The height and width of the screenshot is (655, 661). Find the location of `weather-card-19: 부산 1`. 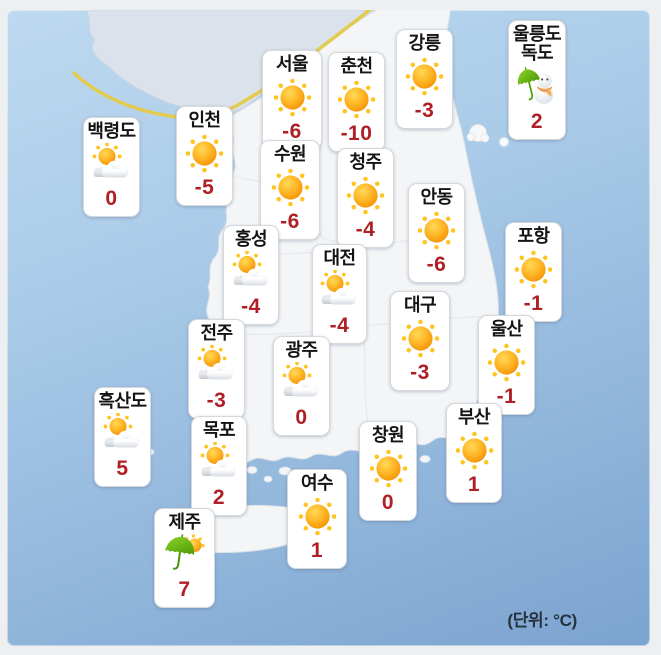

weather-card-19: 부산 1 is located at coordinates (474, 453).